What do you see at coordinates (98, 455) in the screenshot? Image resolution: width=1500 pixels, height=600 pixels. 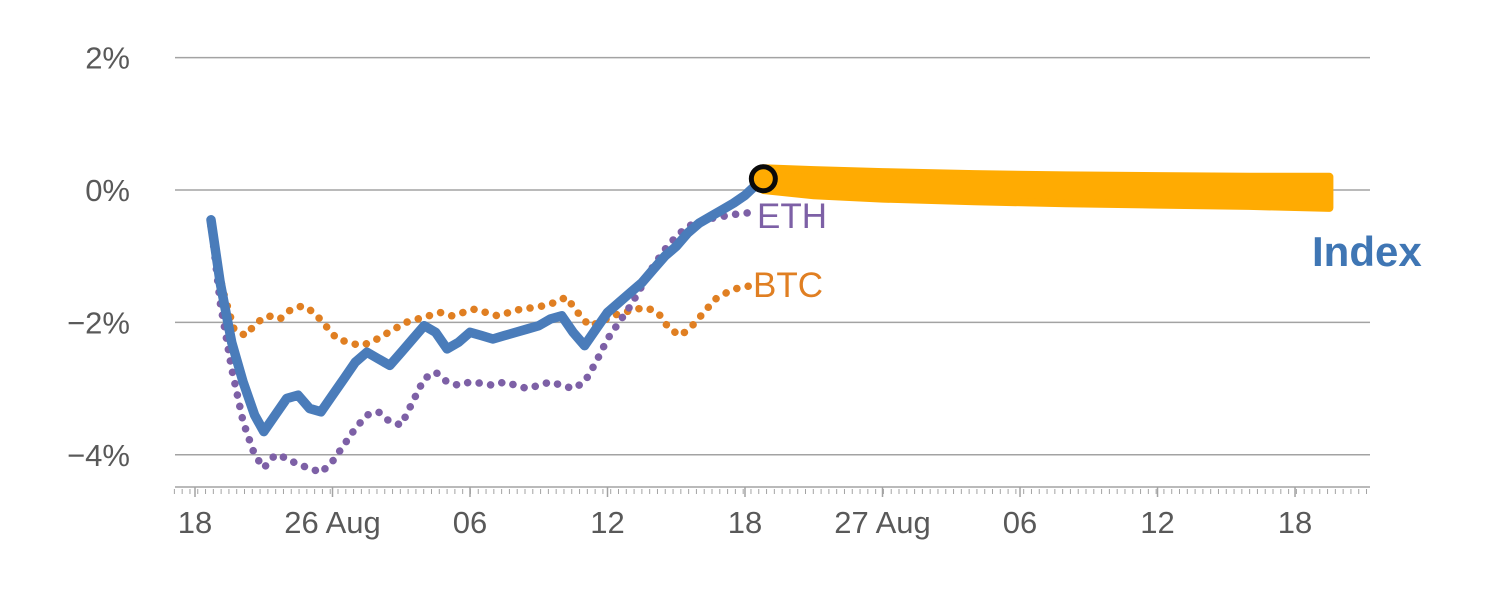 I see `y-tick-label: −4%` at bounding box center [98, 455].